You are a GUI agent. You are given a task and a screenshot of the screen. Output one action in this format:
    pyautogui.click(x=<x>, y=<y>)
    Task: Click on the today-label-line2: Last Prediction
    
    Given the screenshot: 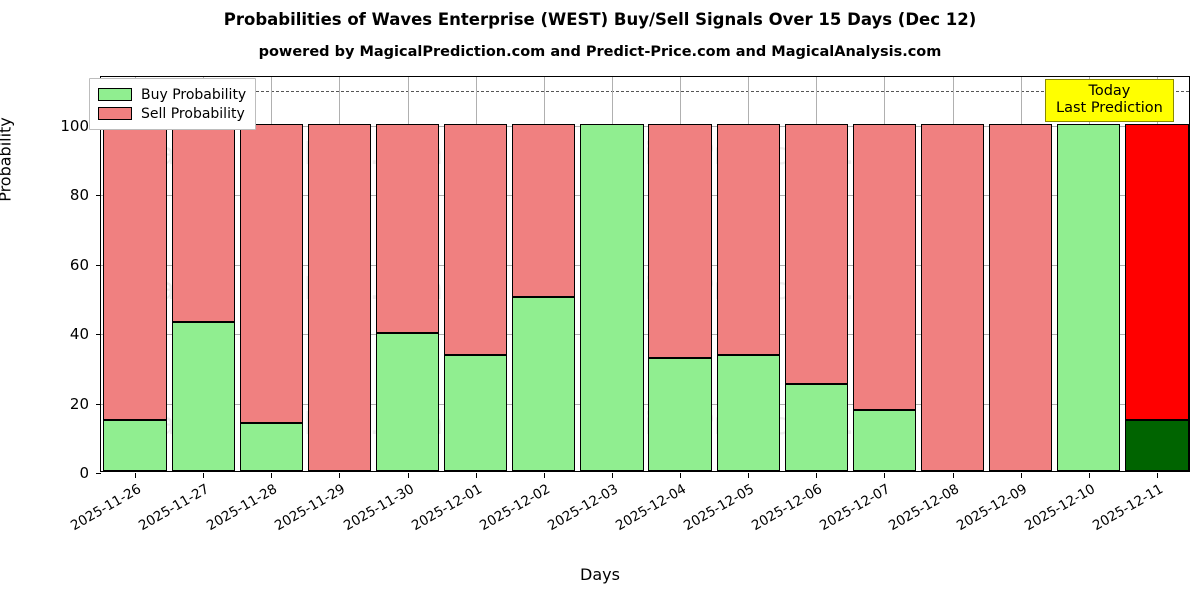 What is the action you would take?
    pyautogui.click(x=1109, y=107)
    